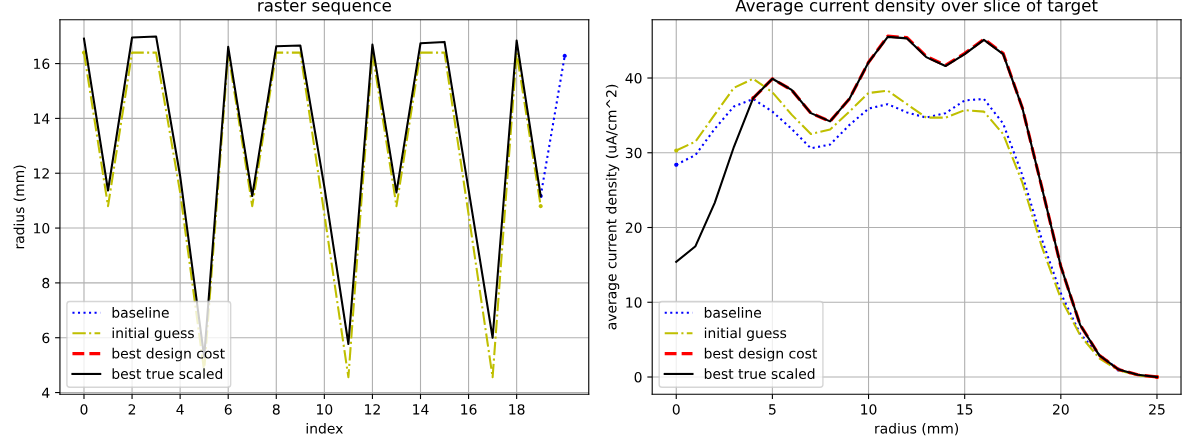  What do you see at coordinates (372, 409) in the screenshot?
I see `x-tick-label: 12` at bounding box center [372, 409].